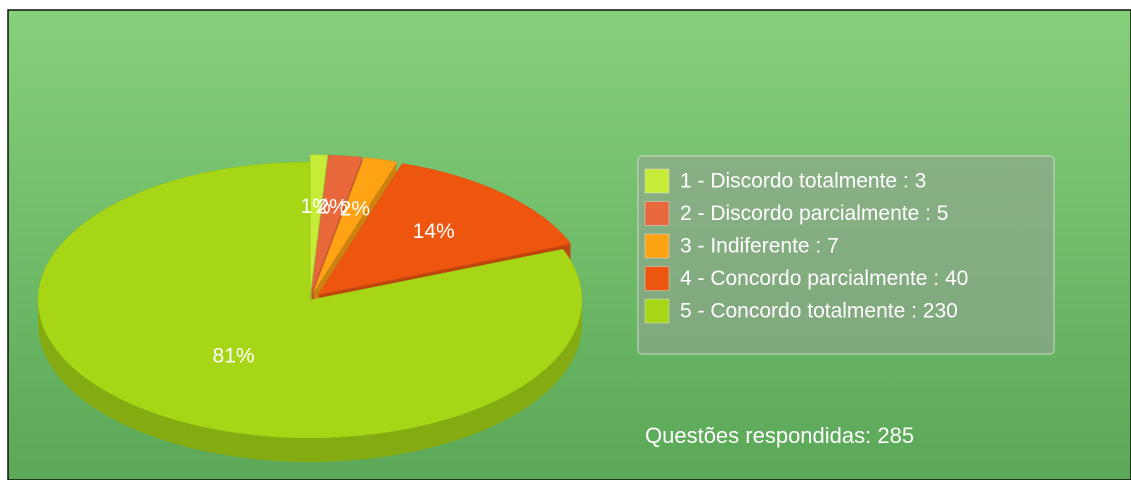 Image resolution: width=1131 pixels, height=480 pixels. Describe the element at coordinates (234, 356) in the screenshot. I see `value-label: 81%` at that location.